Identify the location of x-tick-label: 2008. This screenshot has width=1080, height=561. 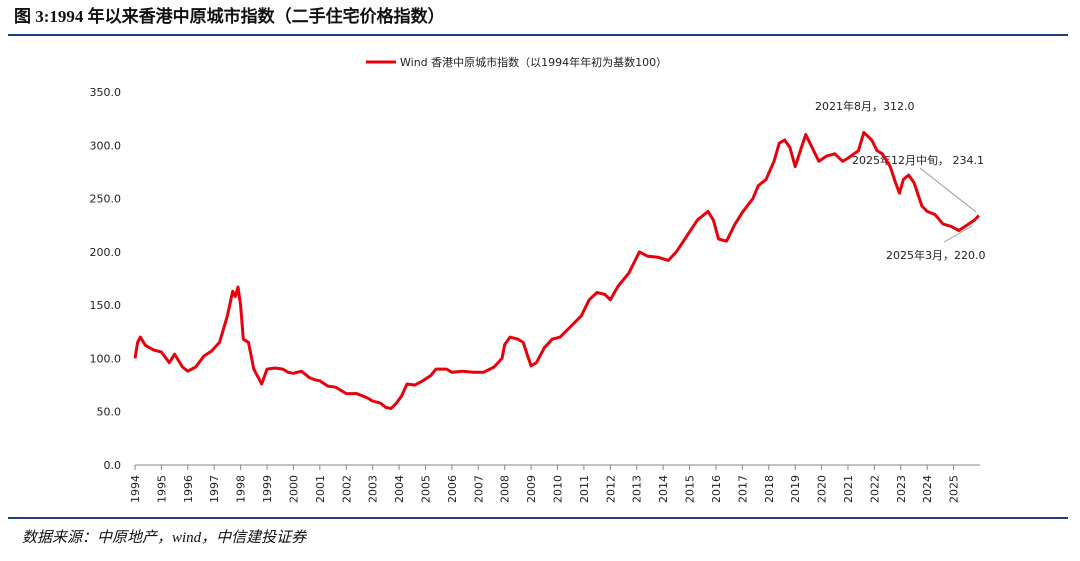
(505, 489).